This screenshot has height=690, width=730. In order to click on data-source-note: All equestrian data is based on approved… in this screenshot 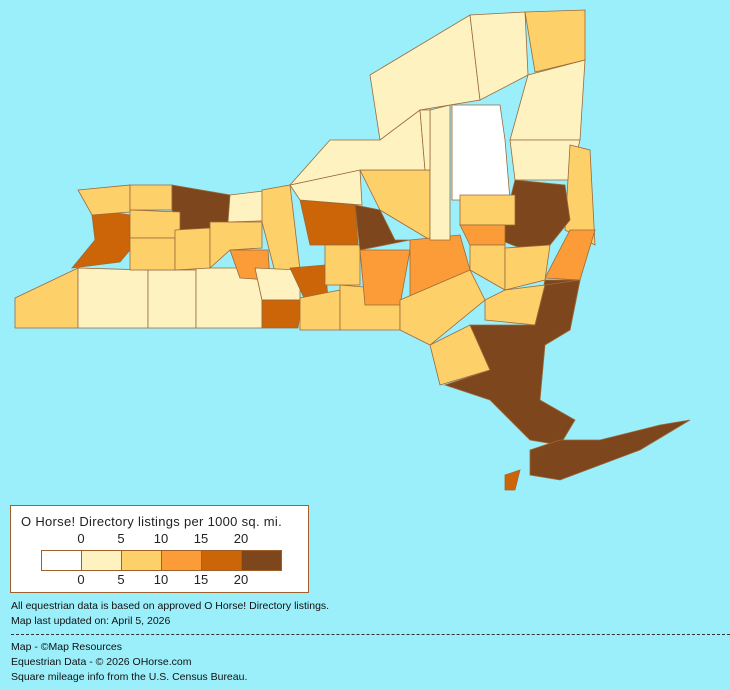, I will do `click(170, 606)`.